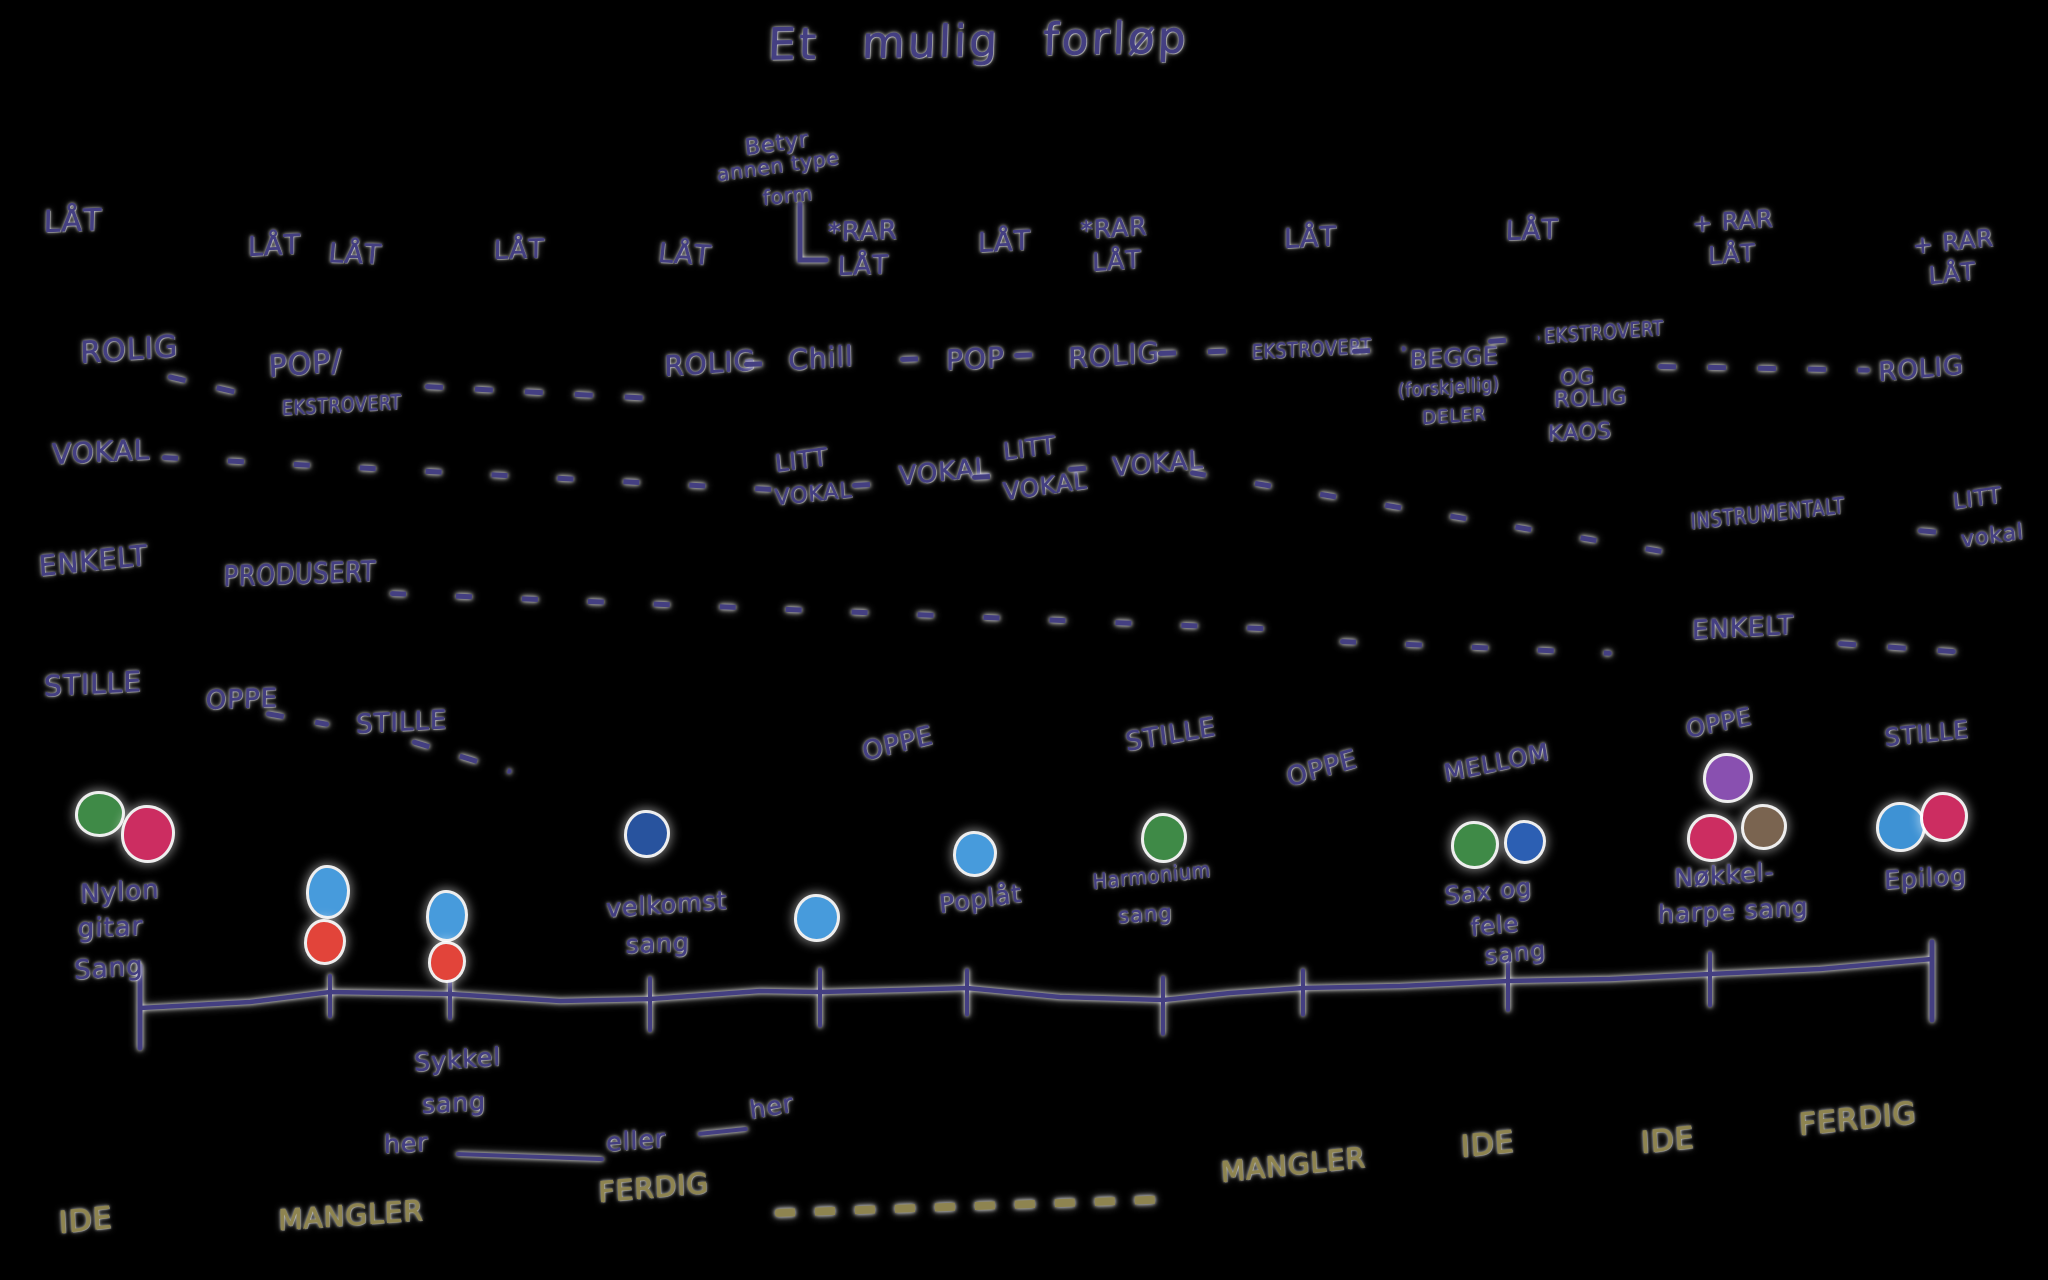 Image resolution: width=2048 pixels, height=1280 pixels. Describe the element at coordinates (1036, 983) in the screenshot. I see `timeline-line` at that location.